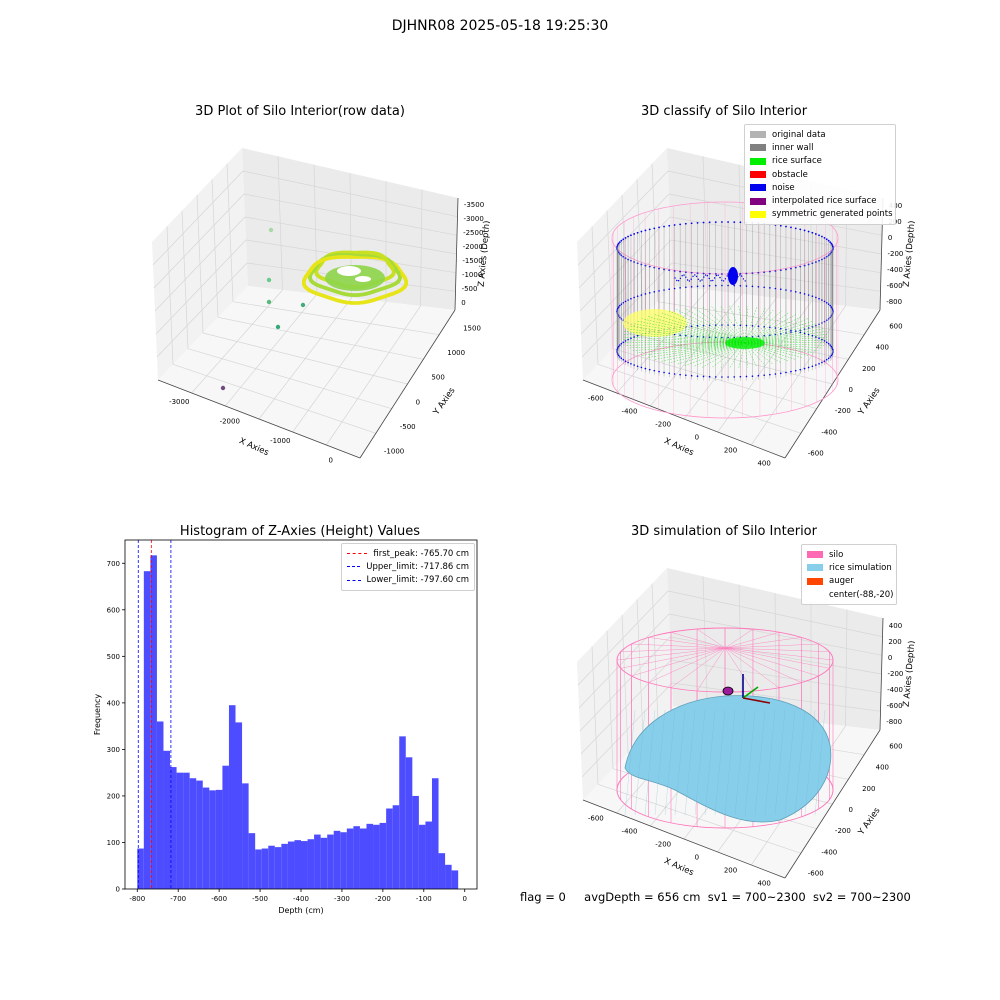 The width and height of the screenshot is (1000, 1000). What do you see at coordinates (894, 642) in the screenshot?
I see `z-tick-label: 200` at bounding box center [894, 642].